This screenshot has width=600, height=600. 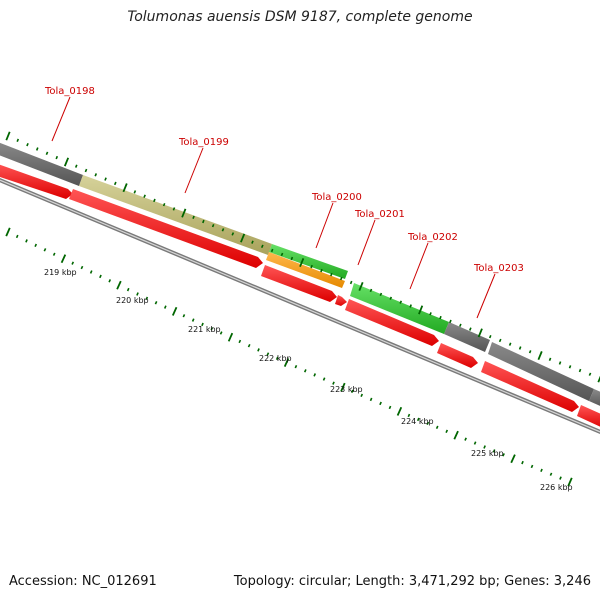 What do you see at coordinates (83, 581) in the screenshot?
I see `accession-text: Accession: NC_012691` at bounding box center [83, 581].